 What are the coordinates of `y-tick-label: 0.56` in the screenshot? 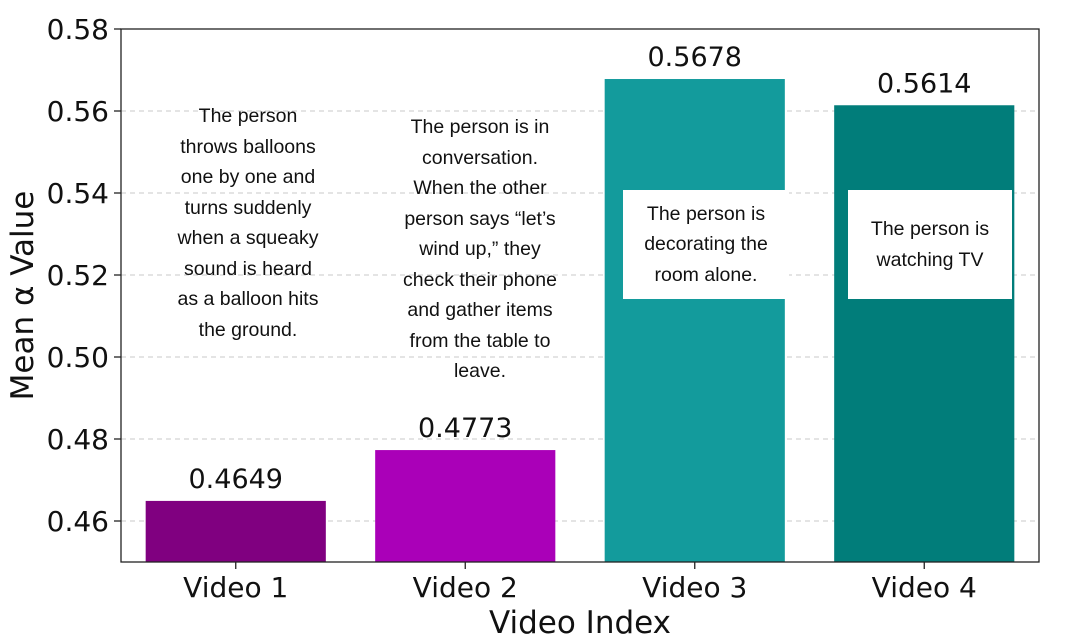 It's located at (78, 111).